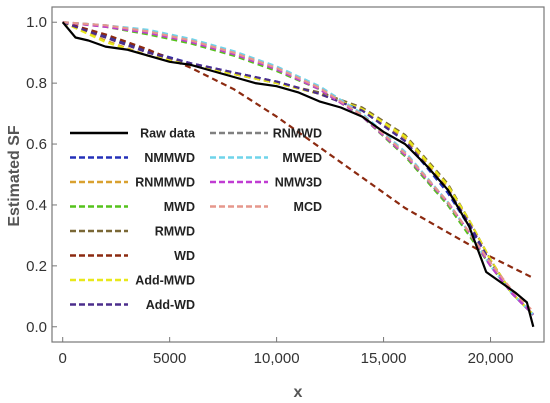 The width and height of the screenshot is (550, 403). I want to click on legend-label-raw-data: Raw data, so click(168, 134).